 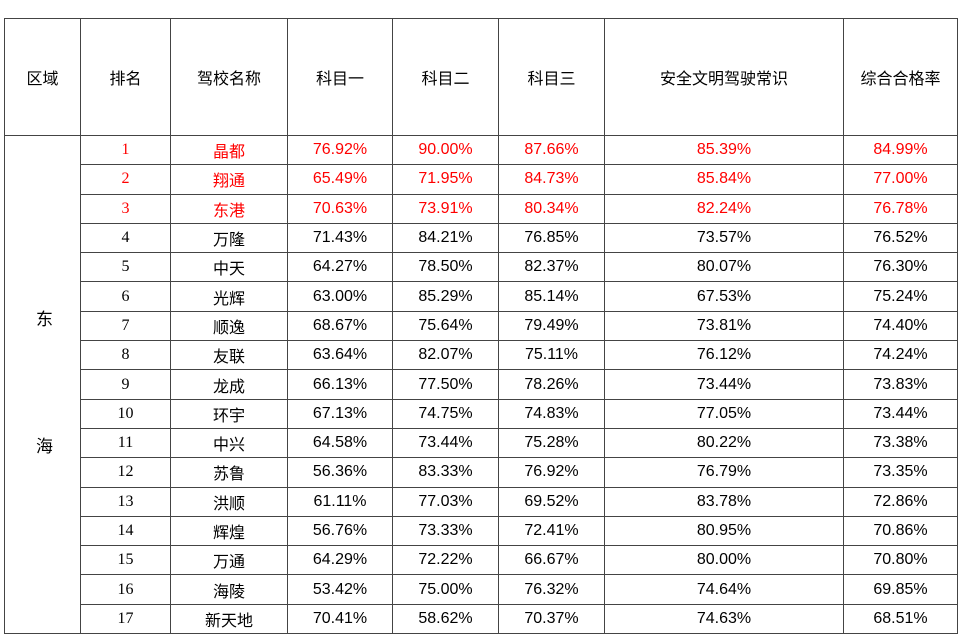 I want to click on table-cell: 83.33%, so click(x=445, y=472).